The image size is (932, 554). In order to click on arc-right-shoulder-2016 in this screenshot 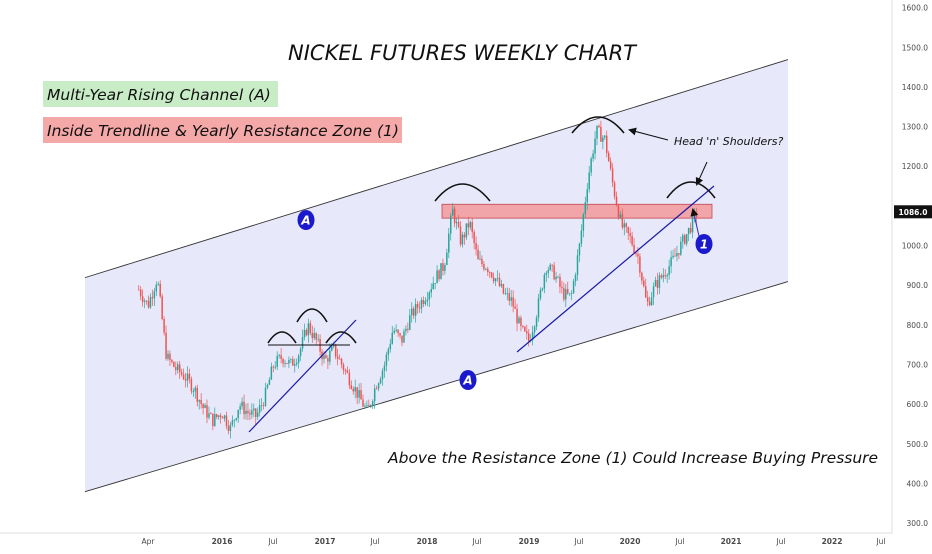, I will do `click(341, 337)`.